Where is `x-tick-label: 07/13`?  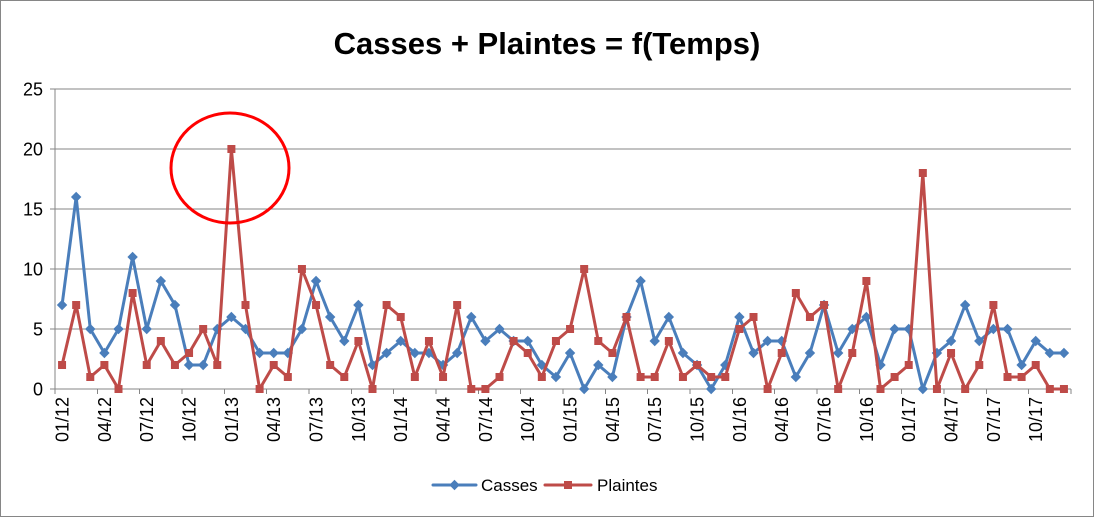
x-tick-label: 07/13 is located at coordinates (317, 419).